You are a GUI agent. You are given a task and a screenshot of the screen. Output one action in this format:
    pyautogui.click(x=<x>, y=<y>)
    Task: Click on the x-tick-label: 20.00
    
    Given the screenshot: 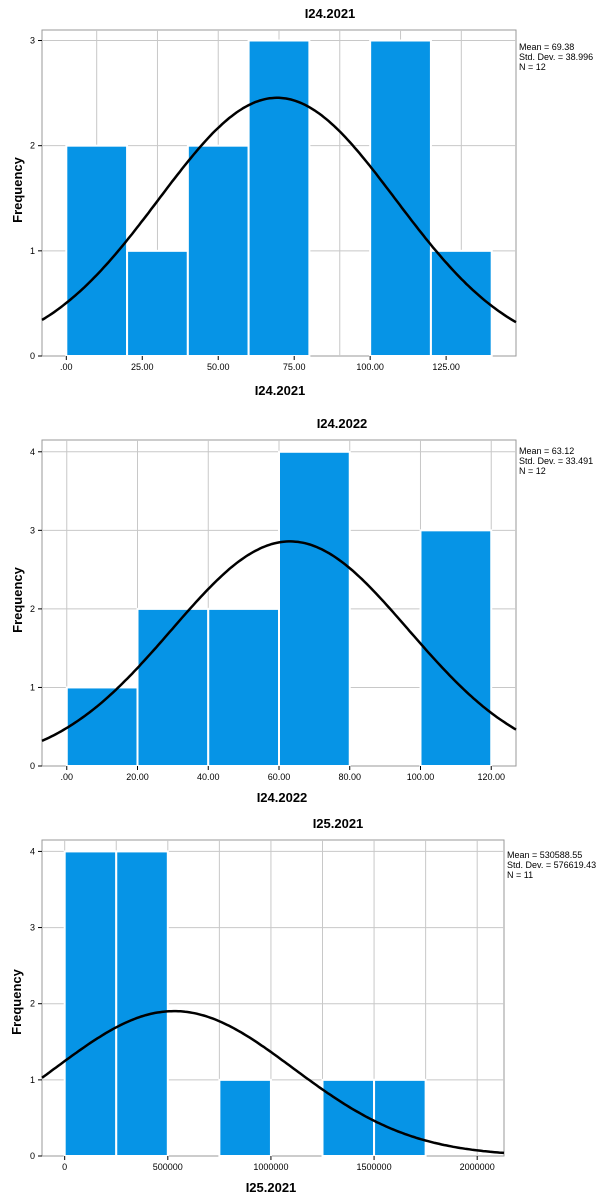 What is the action you would take?
    pyautogui.click(x=137, y=777)
    